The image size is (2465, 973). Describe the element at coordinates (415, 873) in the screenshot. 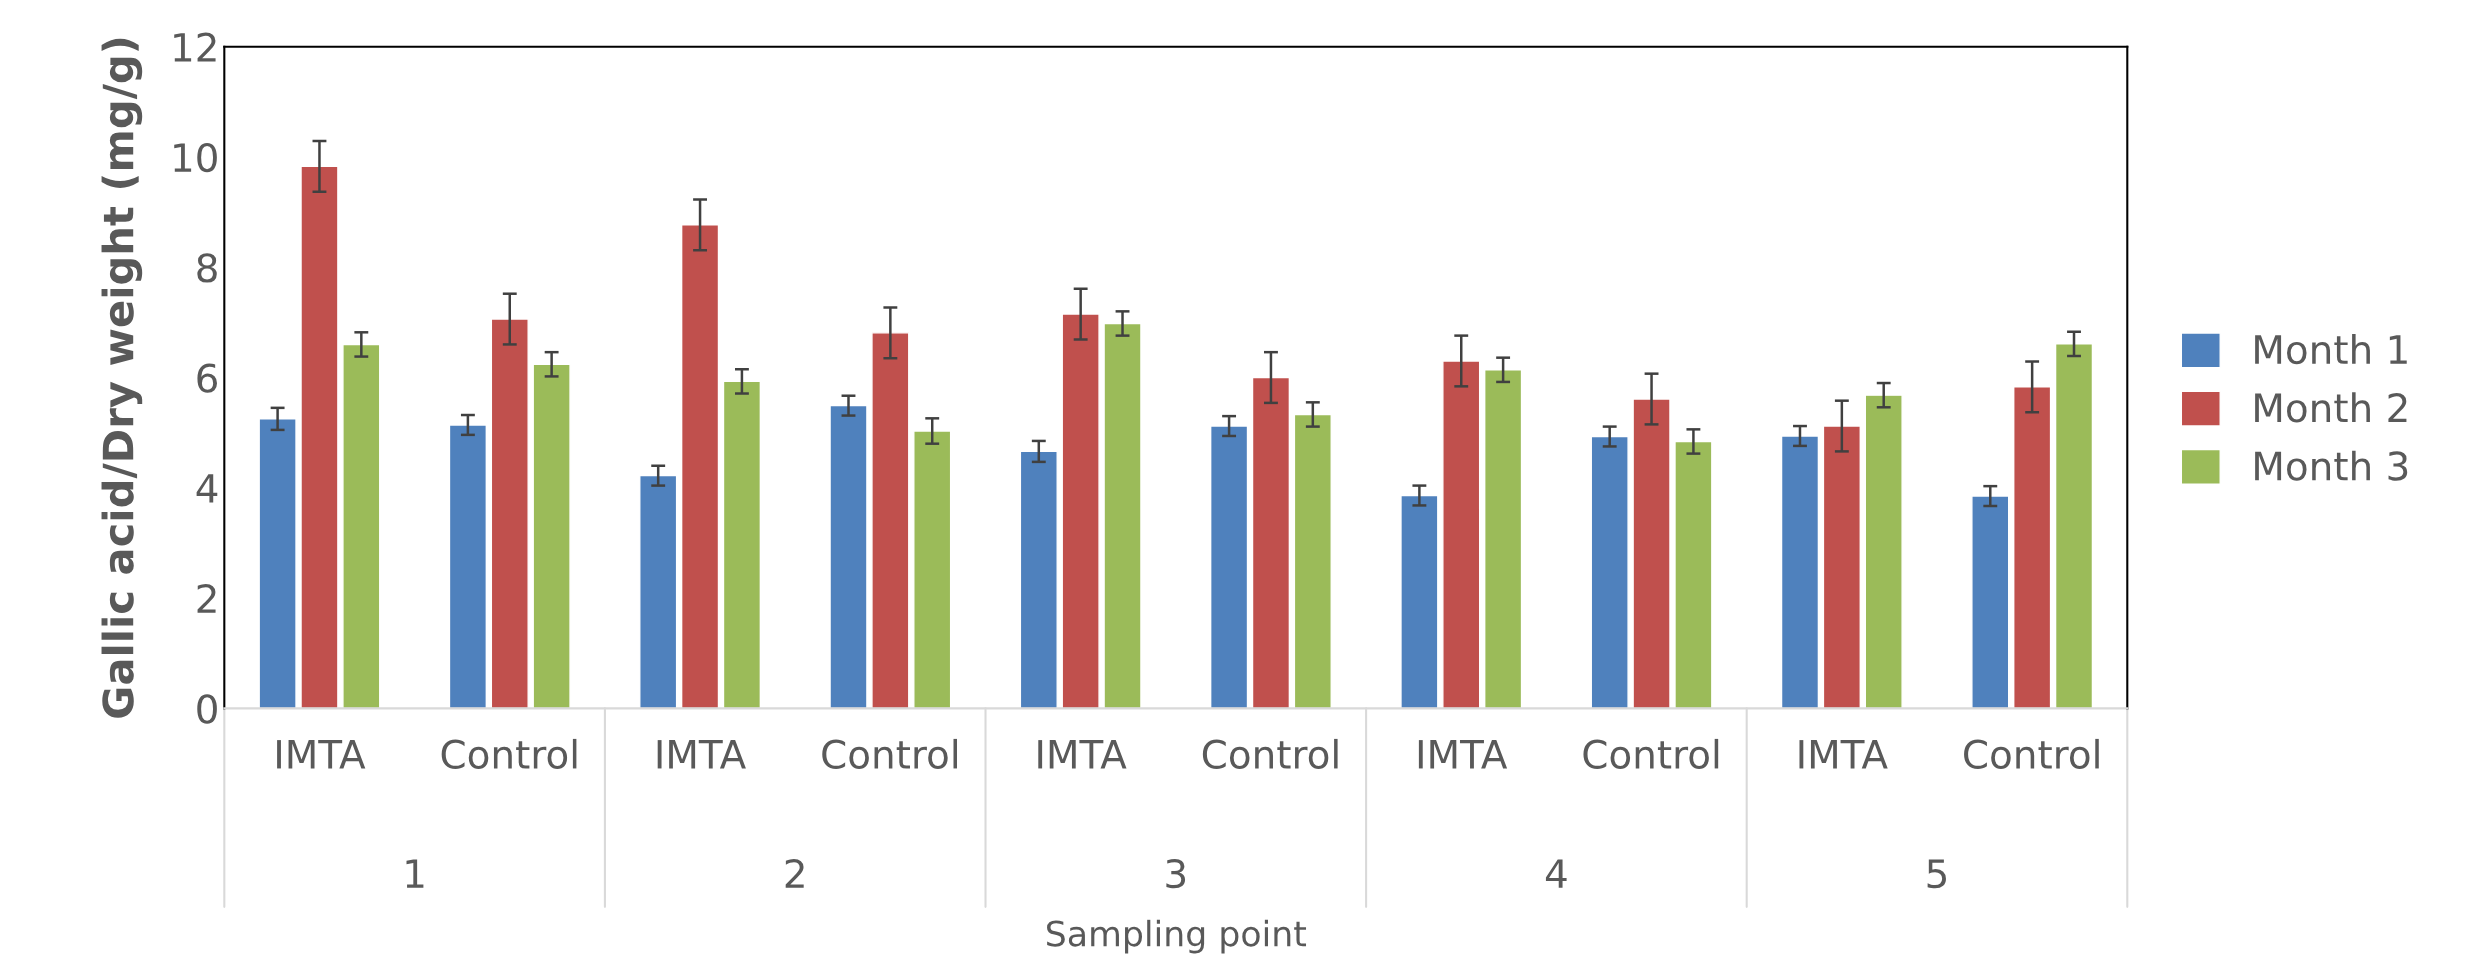

I see `text: 1` at that location.